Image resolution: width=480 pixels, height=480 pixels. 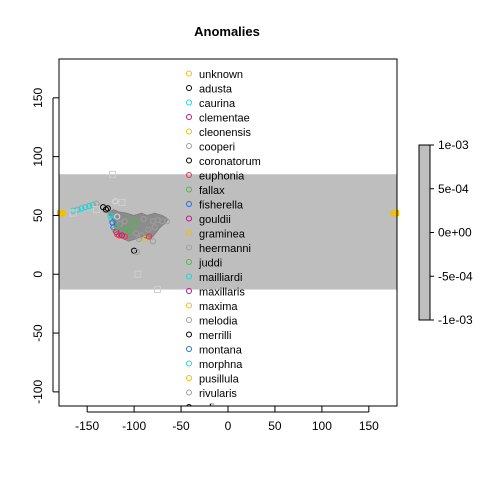 What do you see at coordinates (453, 189) in the screenshot?
I see `colorbar-label: 5e-04` at bounding box center [453, 189].